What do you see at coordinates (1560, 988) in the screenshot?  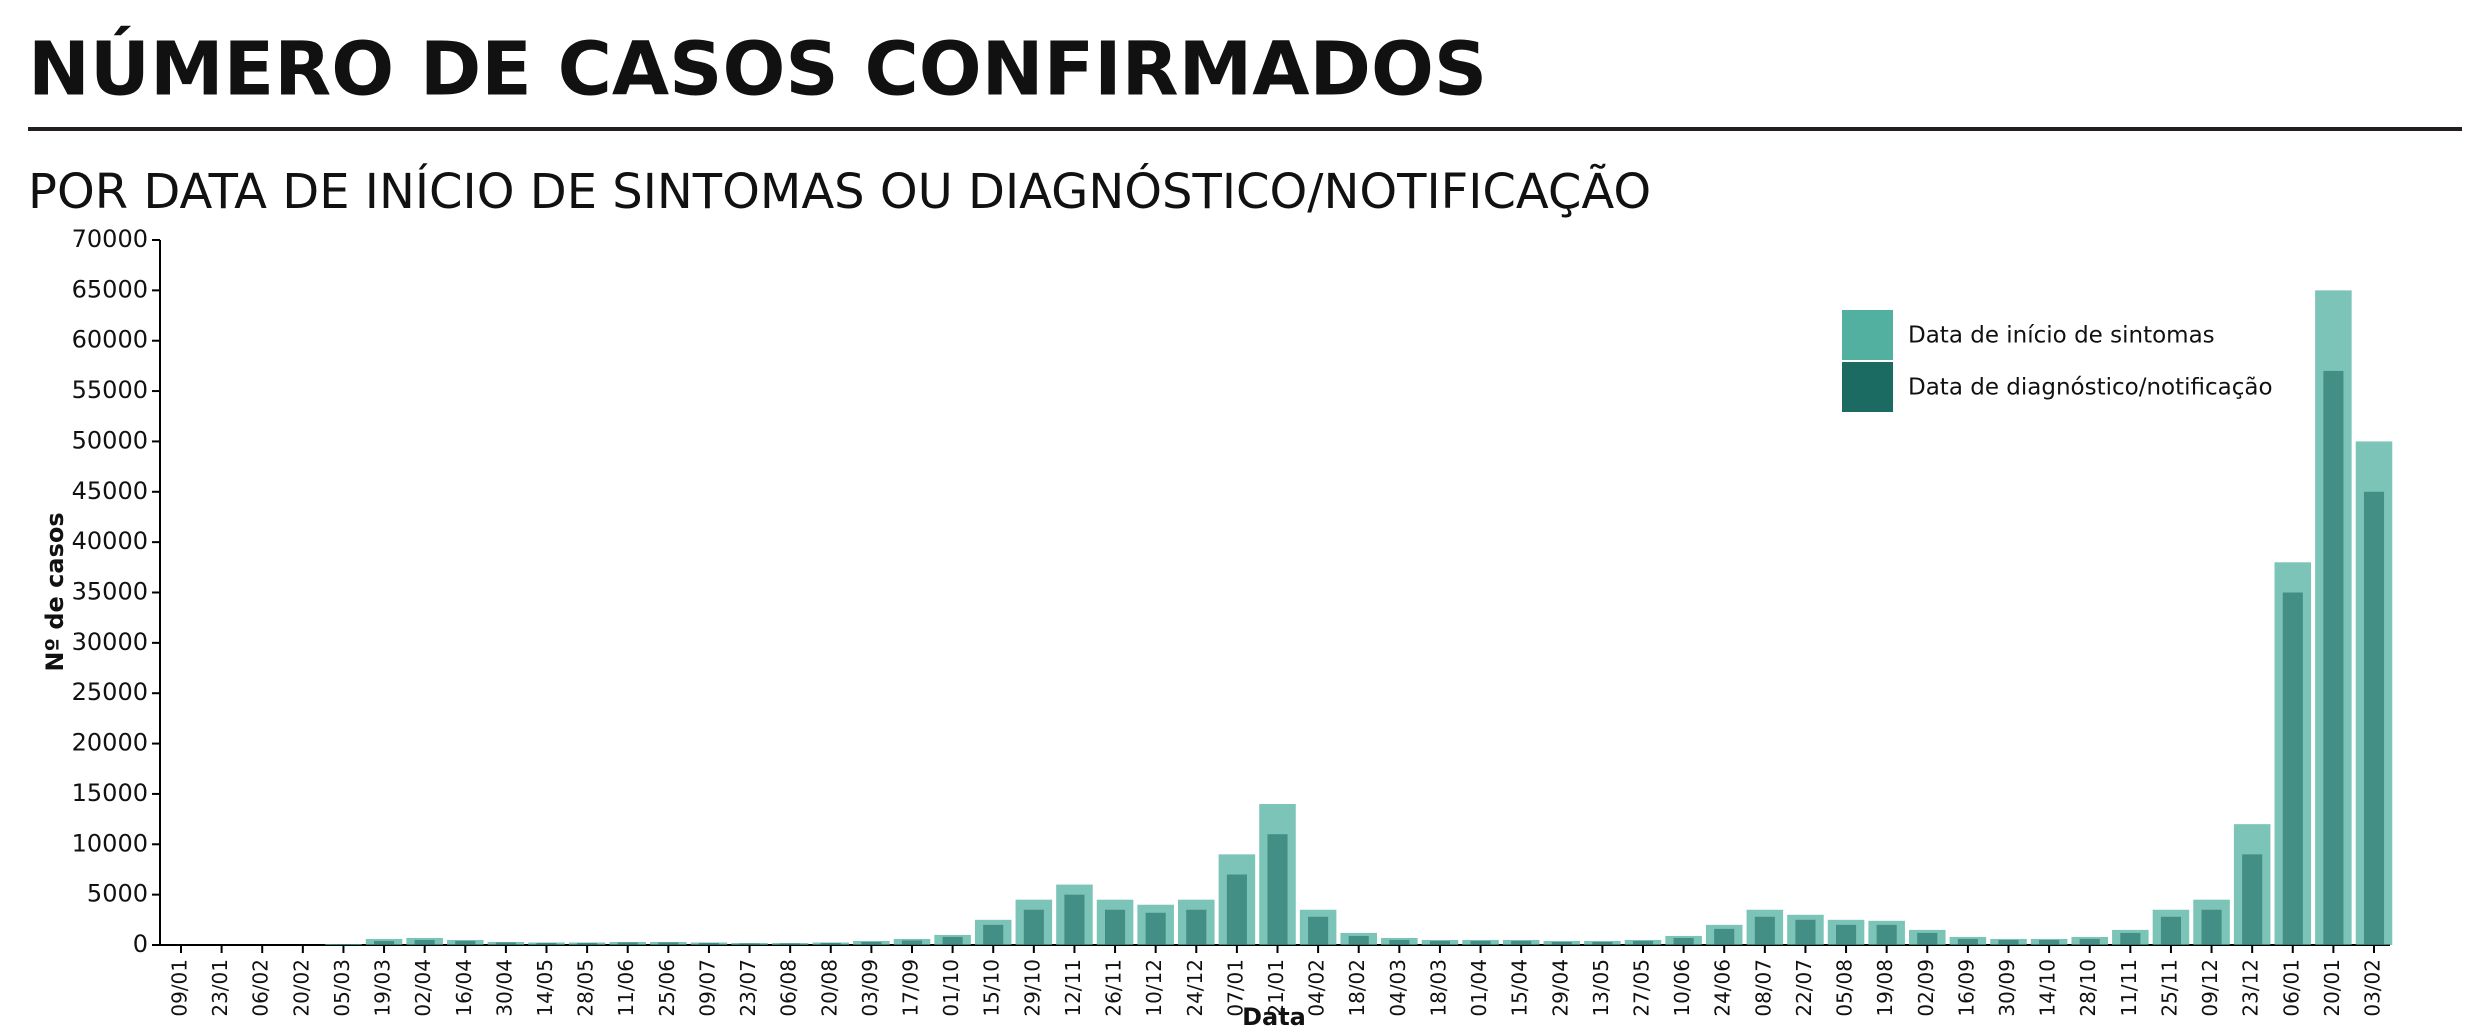 I see `x-tick-label: 29/04` at bounding box center [1560, 988].